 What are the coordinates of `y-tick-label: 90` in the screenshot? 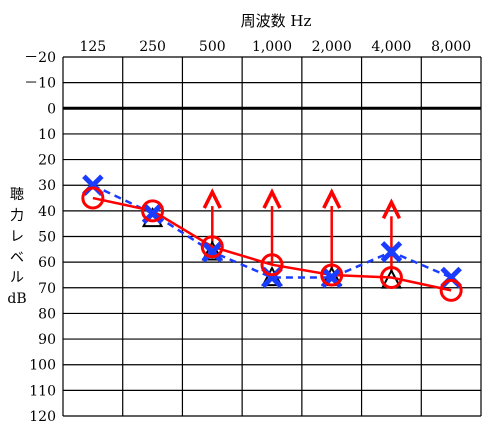 It's located at (47, 340).